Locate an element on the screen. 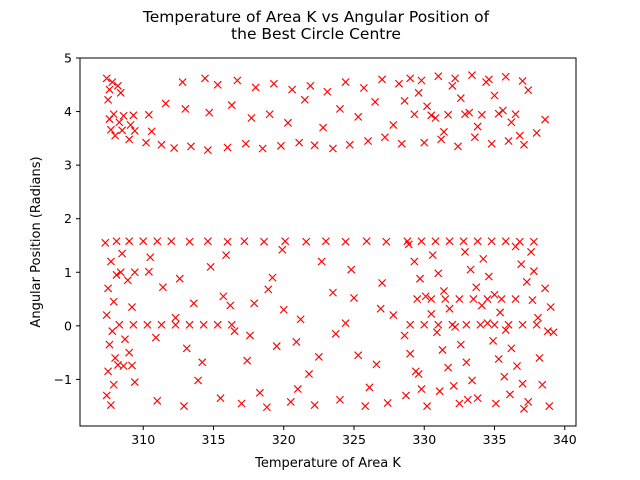 Image resolution: width=640 pixels, height=480 pixels. y-axis-ticks: −1 0 1 2 3 4 5 is located at coordinates (67, 219).